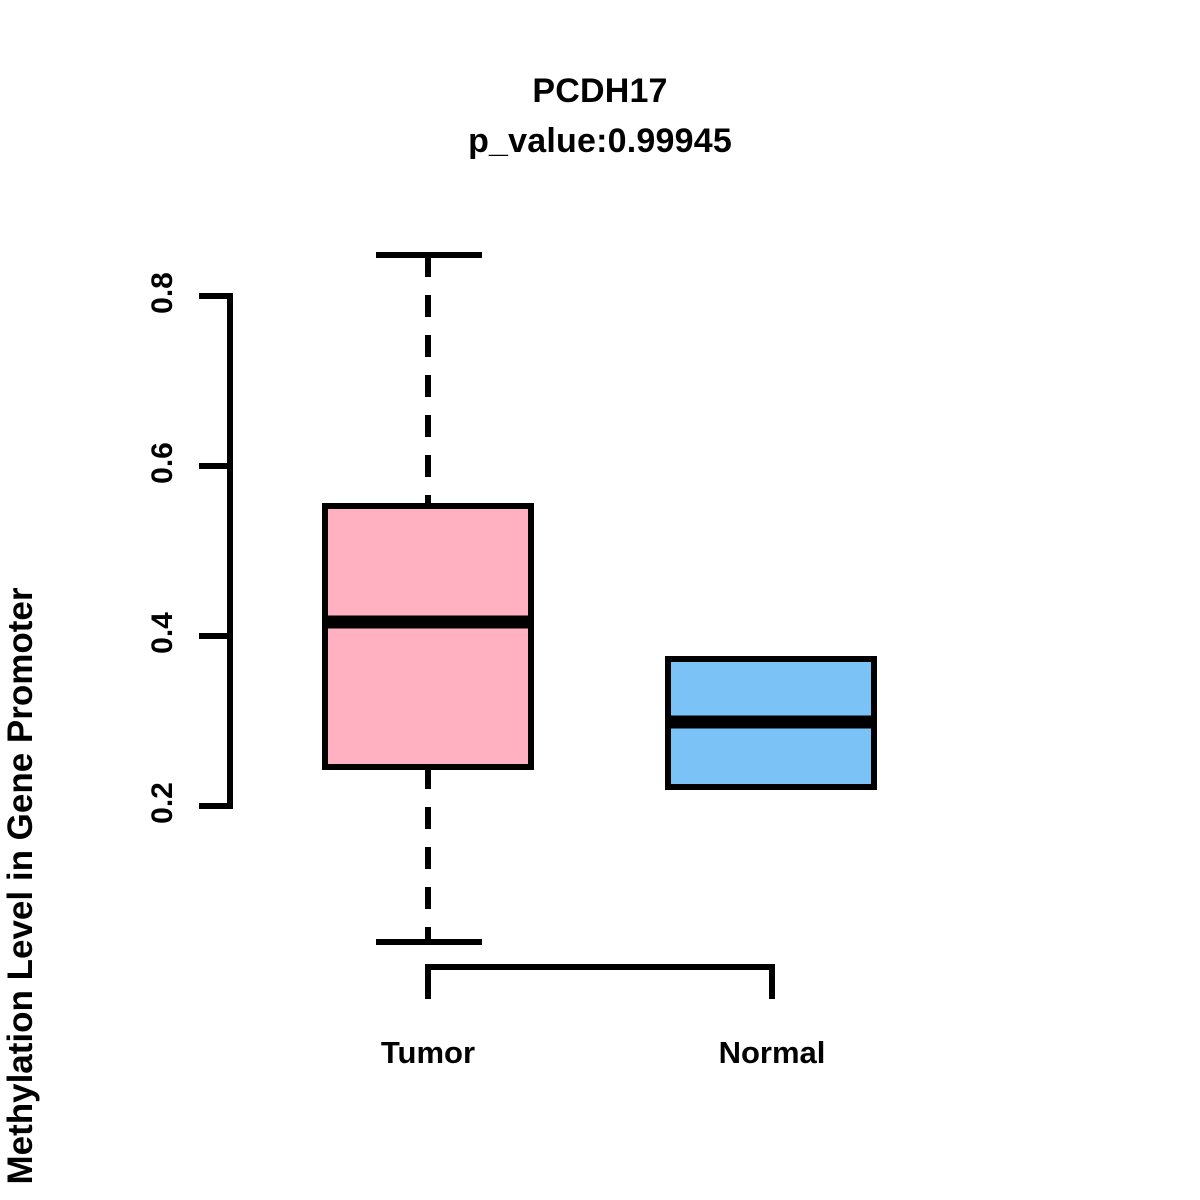 The height and width of the screenshot is (1200, 1200). Describe the element at coordinates (600, 91) in the screenshot. I see `chart-title: PCDH17` at that location.